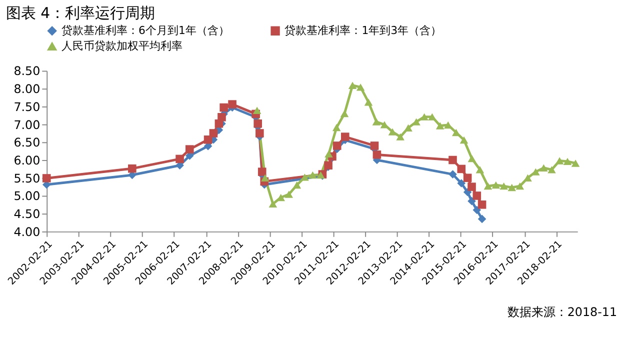 The image size is (622, 344). I want to click on y-tick-label: 5.50, so click(27, 178).